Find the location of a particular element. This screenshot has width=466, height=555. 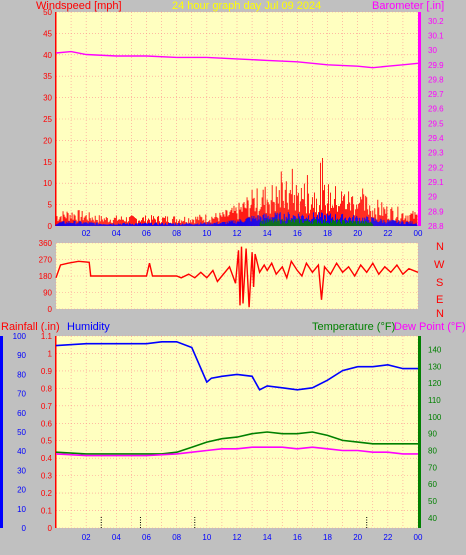

barometer-tick-label: 30 is located at coordinates (432, 50).